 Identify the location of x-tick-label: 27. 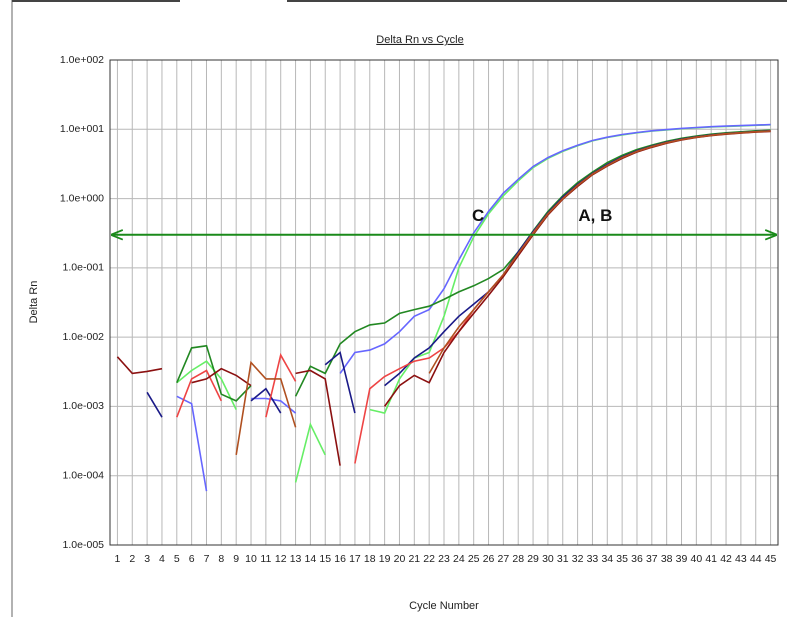
(504, 559).